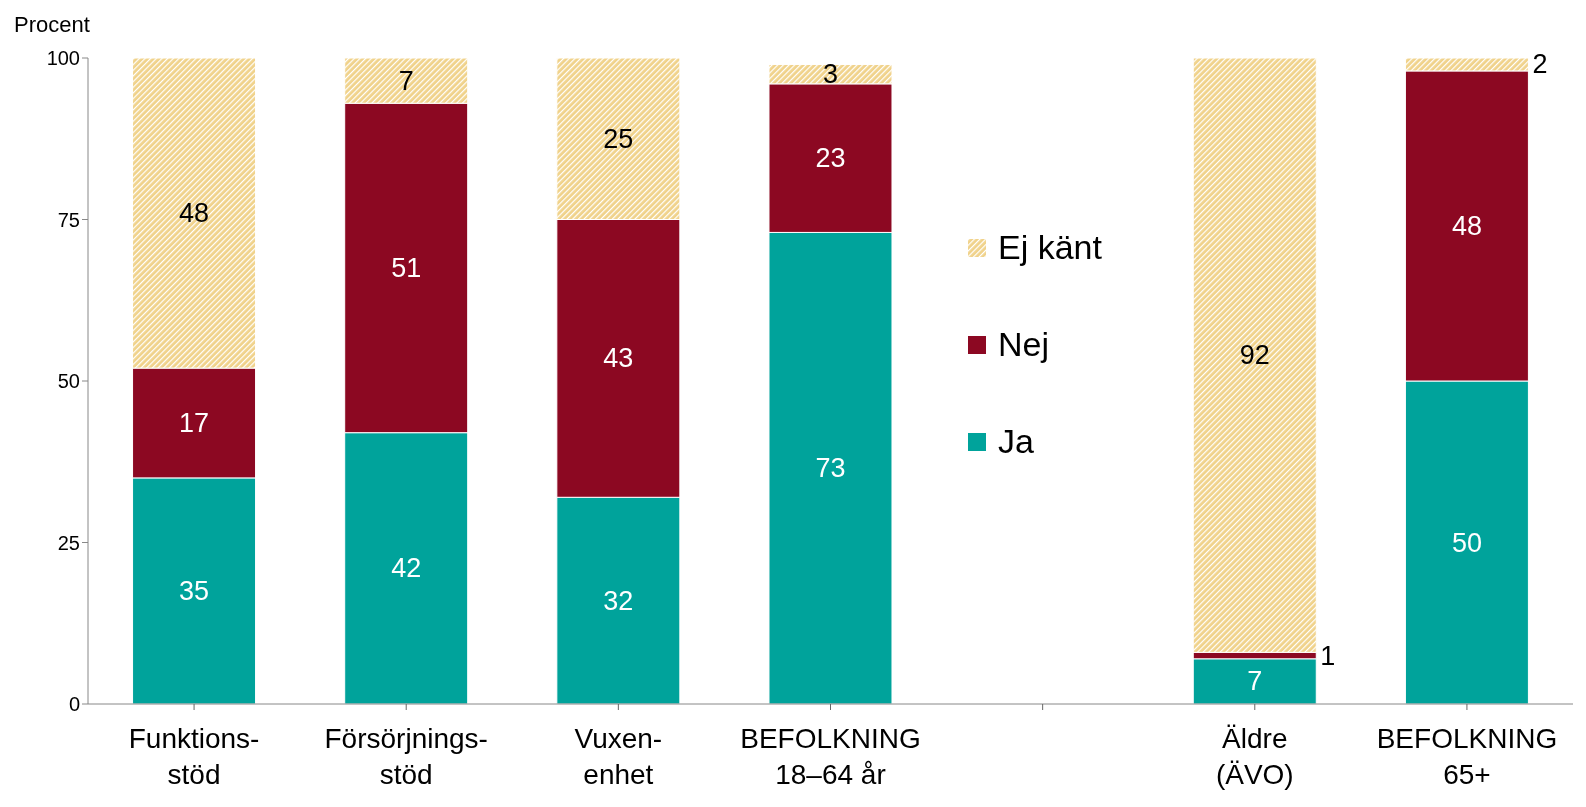  Describe the element at coordinates (194, 590) in the screenshot. I see `data-label: 35` at that location.